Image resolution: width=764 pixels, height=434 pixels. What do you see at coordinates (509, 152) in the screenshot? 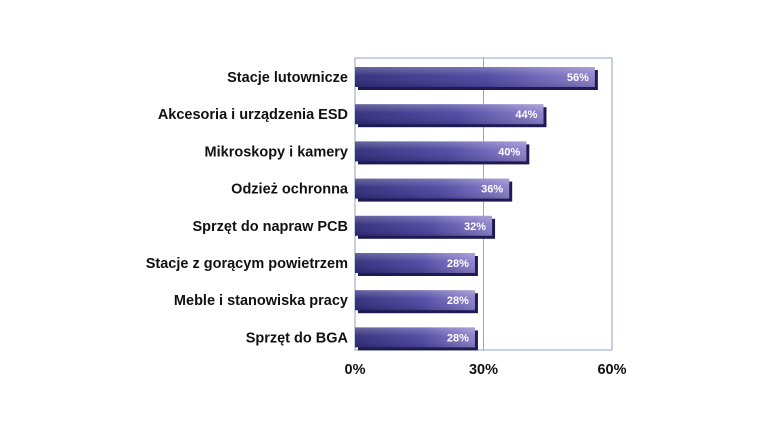
I see `bar-value-label: 40%` at bounding box center [509, 152].